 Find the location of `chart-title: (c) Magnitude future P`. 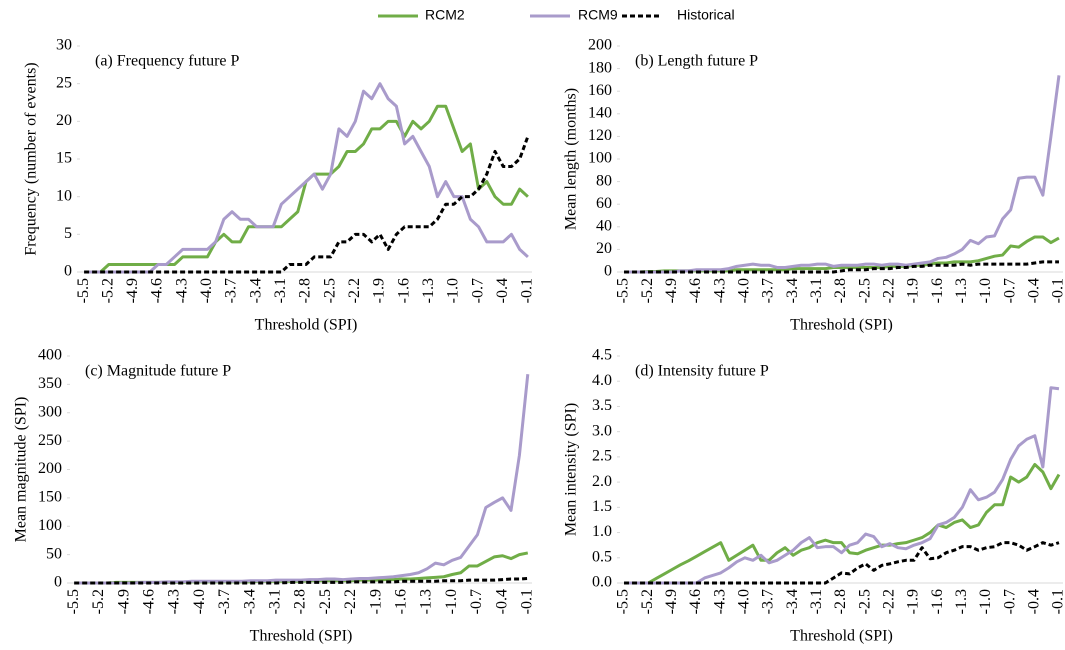

chart-title: (c) Magnitude future P is located at coordinates (158, 371).